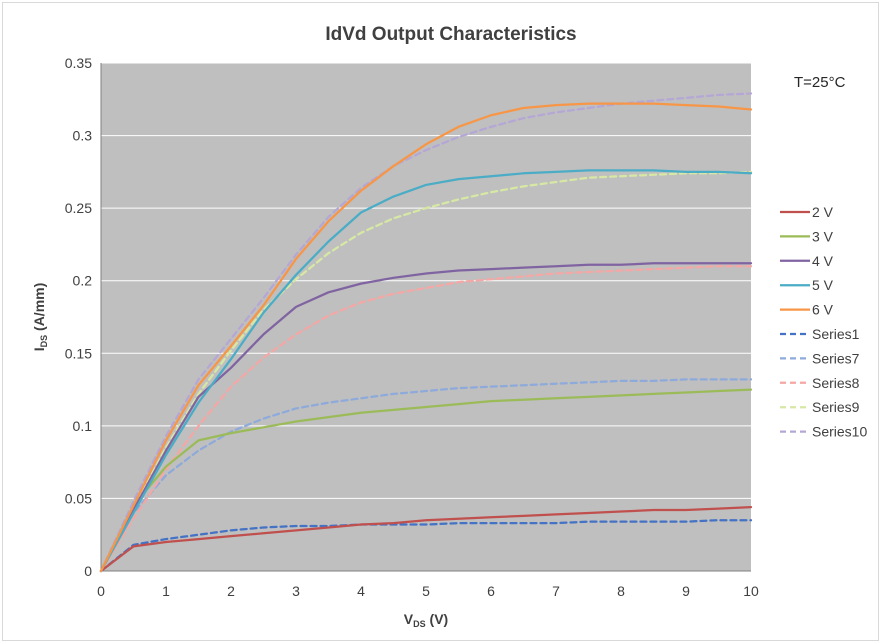 The image size is (881, 643). What do you see at coordinates (83, 281) in the screenshot?
I see `y-tick-label: 0.2` at bounding box center [83, 281].